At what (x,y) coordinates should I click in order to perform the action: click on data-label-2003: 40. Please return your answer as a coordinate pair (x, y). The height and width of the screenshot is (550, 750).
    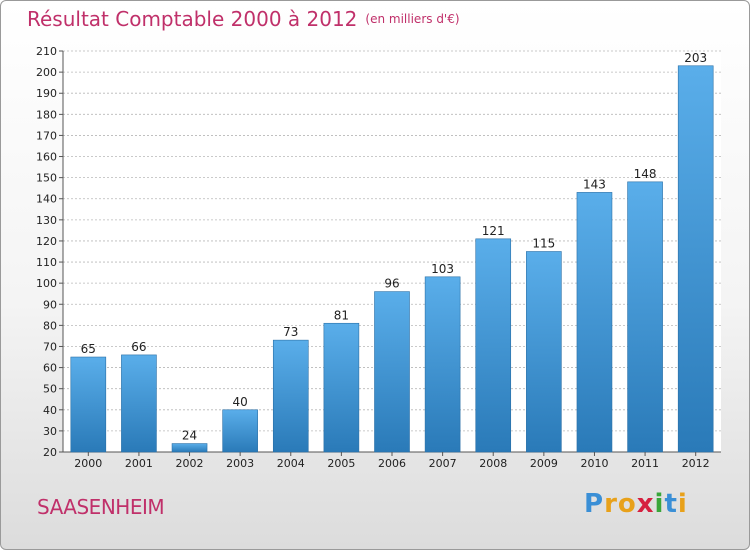
    Looking at the image, I should click on (240, 402).